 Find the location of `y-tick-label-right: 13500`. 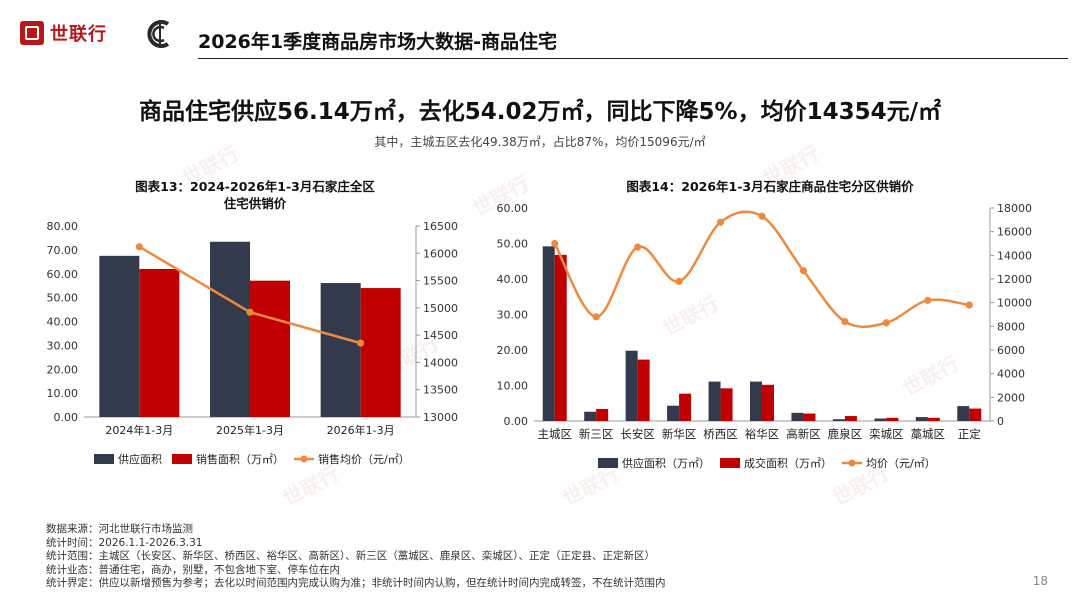

y-tick-label-right: 13500 is located at coordinates (440, 390).